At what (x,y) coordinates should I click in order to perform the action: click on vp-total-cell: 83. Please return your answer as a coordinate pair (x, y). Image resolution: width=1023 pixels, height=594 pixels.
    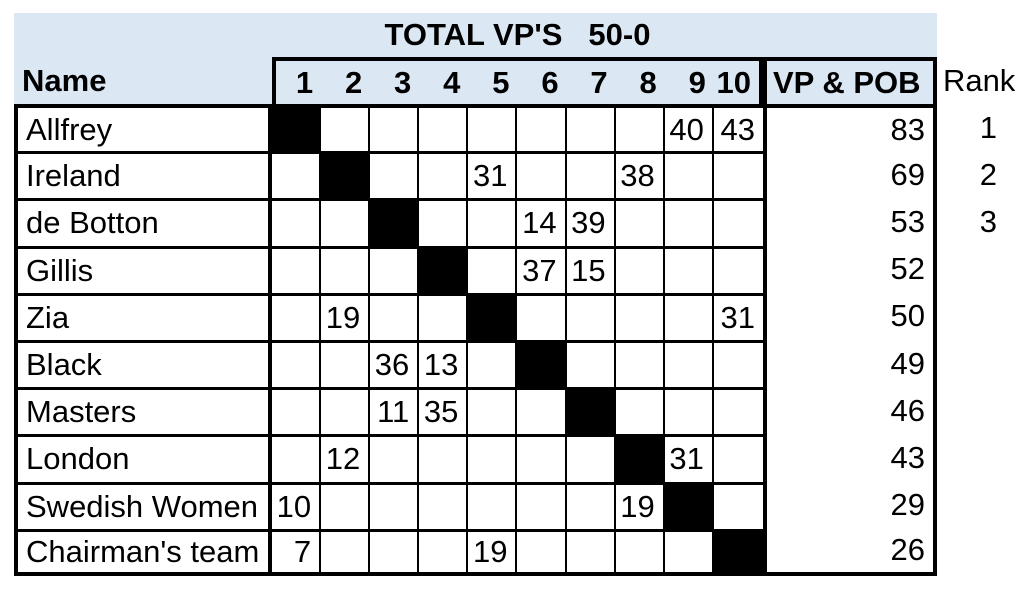
    Looking at the image, I should click on (849, 128).